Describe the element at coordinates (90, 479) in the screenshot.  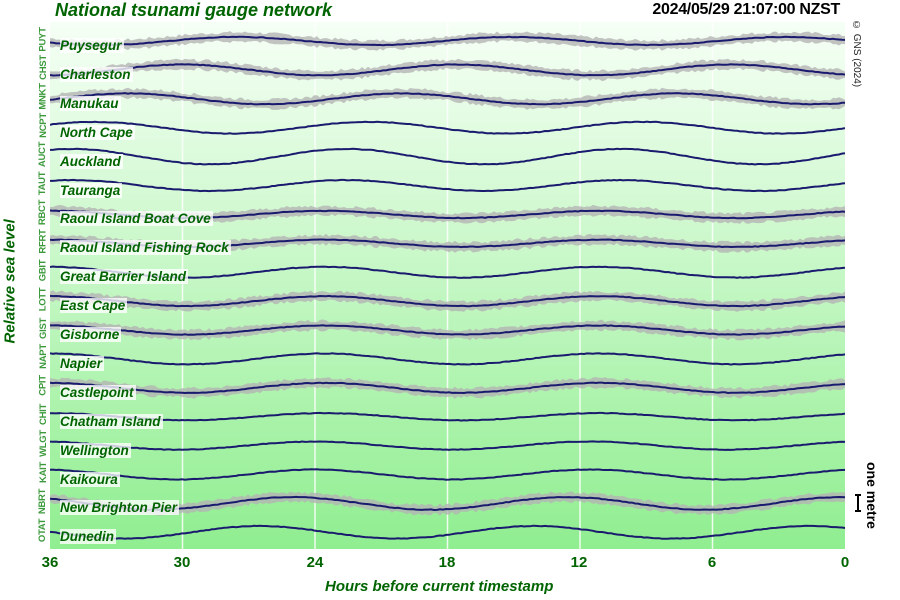
I see `station-label-kait: Kaikoura` at that location.